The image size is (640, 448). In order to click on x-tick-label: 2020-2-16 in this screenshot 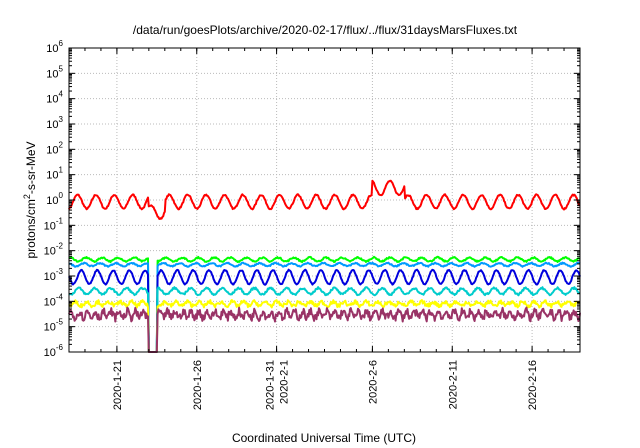, I will do `click(533, 385)`.